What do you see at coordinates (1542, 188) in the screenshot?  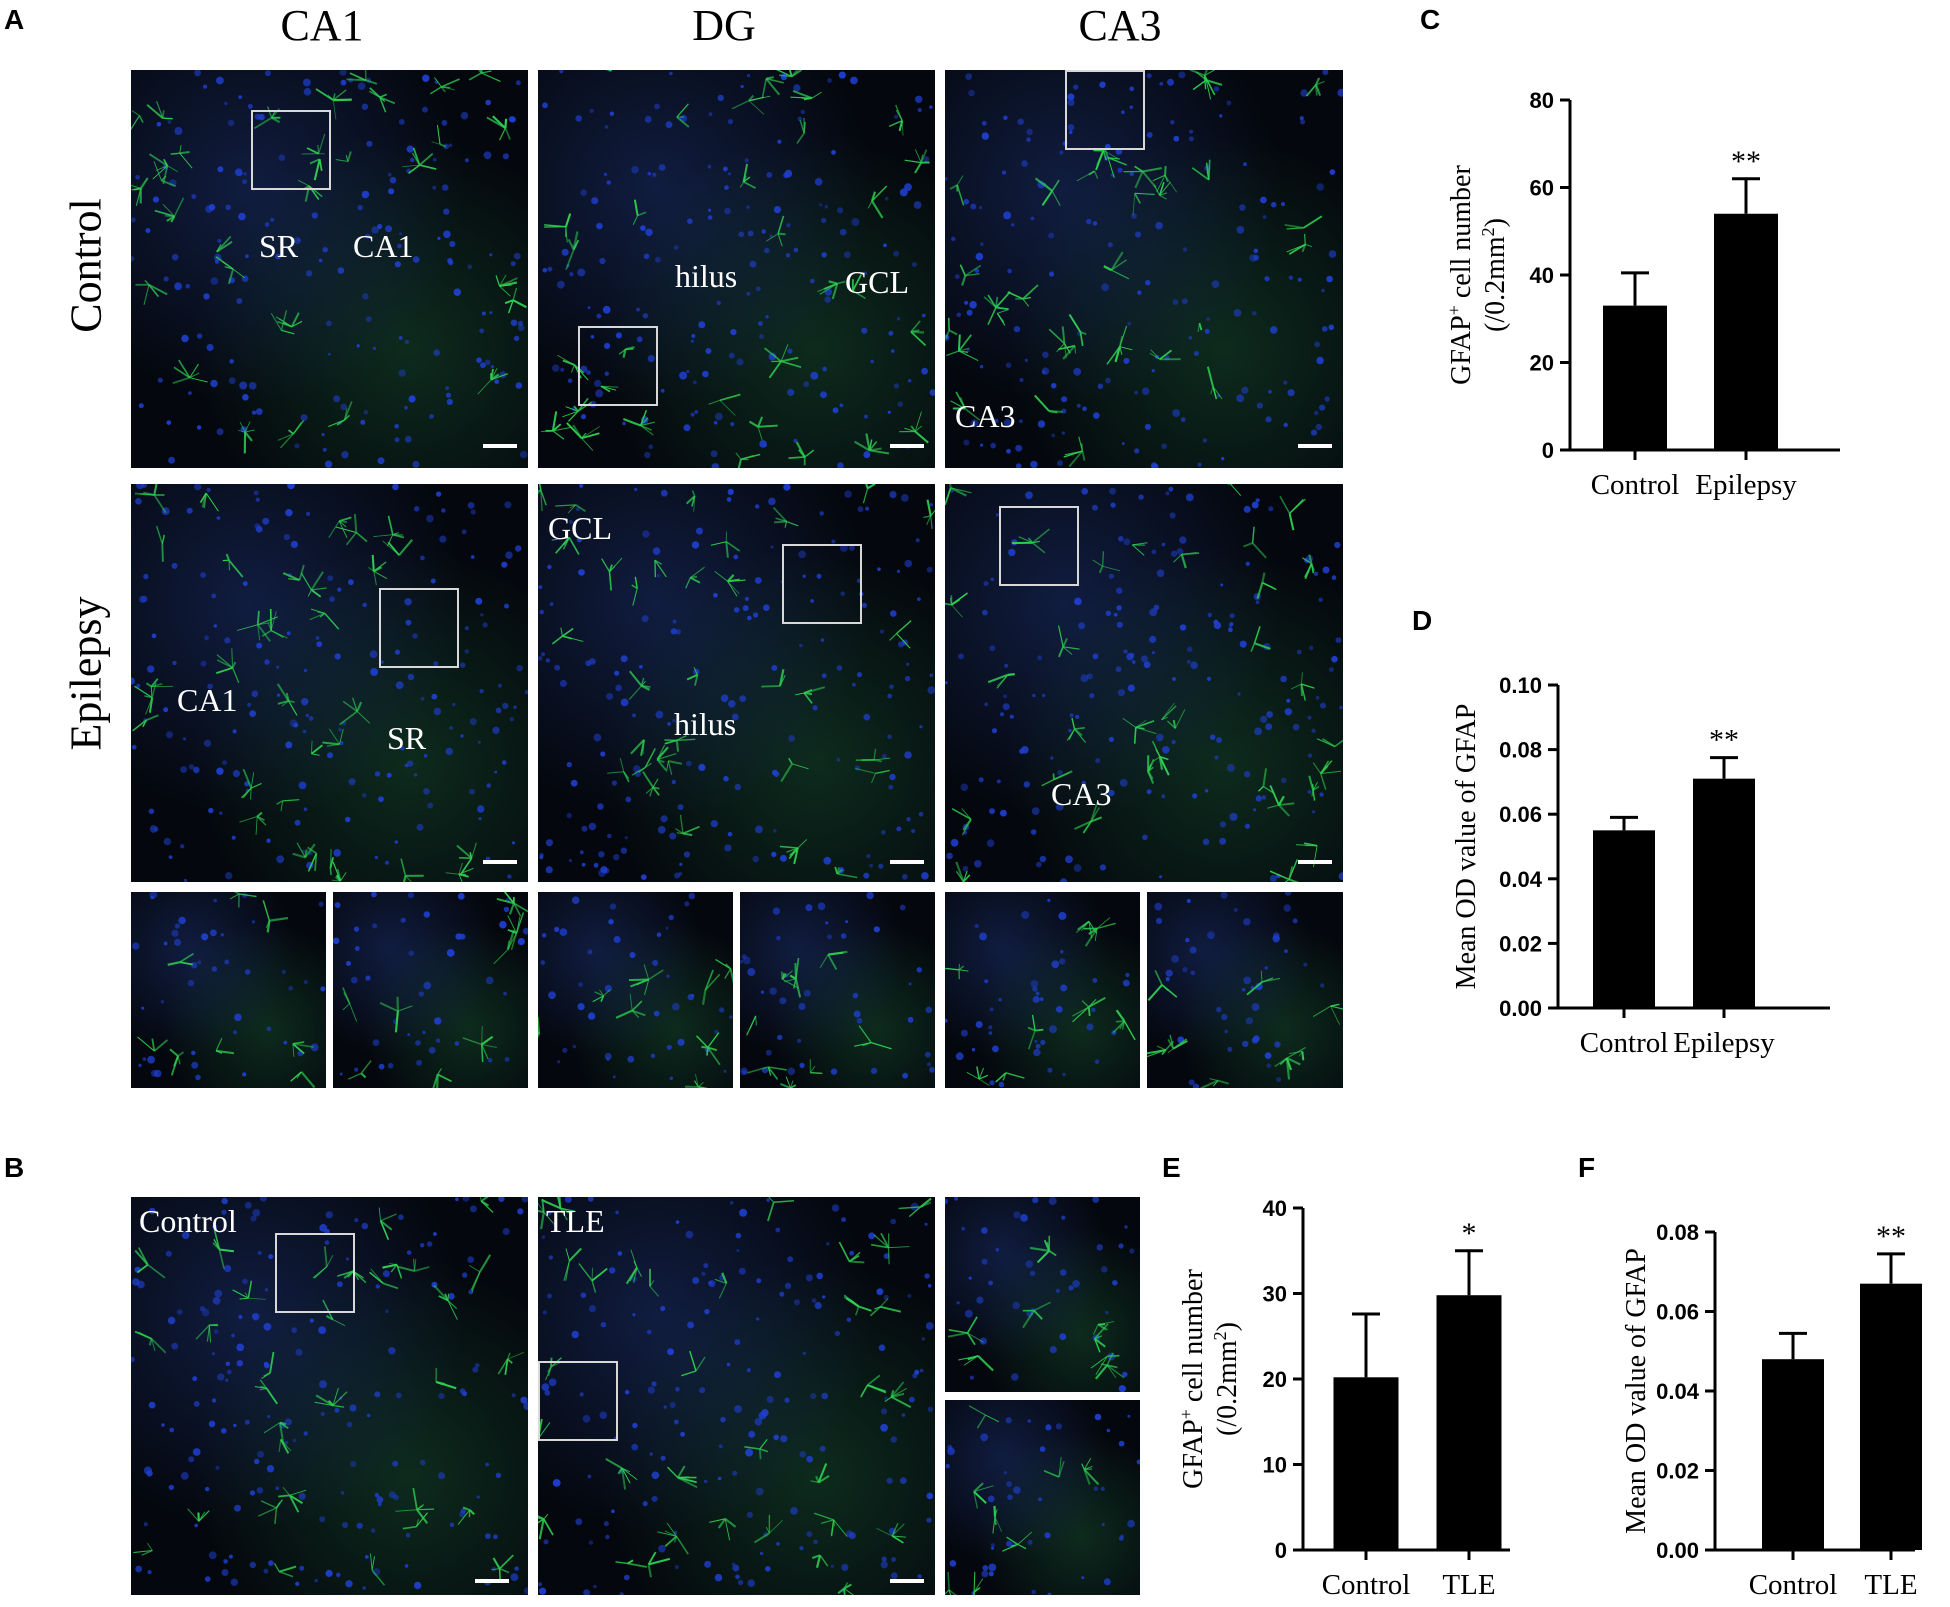 I see `y-tick-label: 60` at bounding box center [1542, 188].